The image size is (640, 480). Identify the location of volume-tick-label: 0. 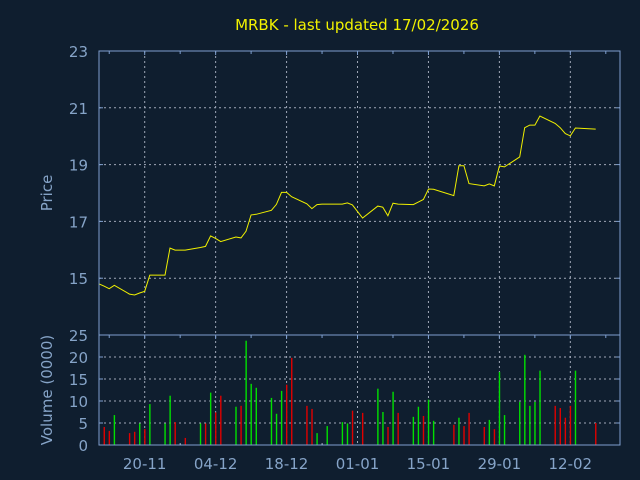
(83, 446).